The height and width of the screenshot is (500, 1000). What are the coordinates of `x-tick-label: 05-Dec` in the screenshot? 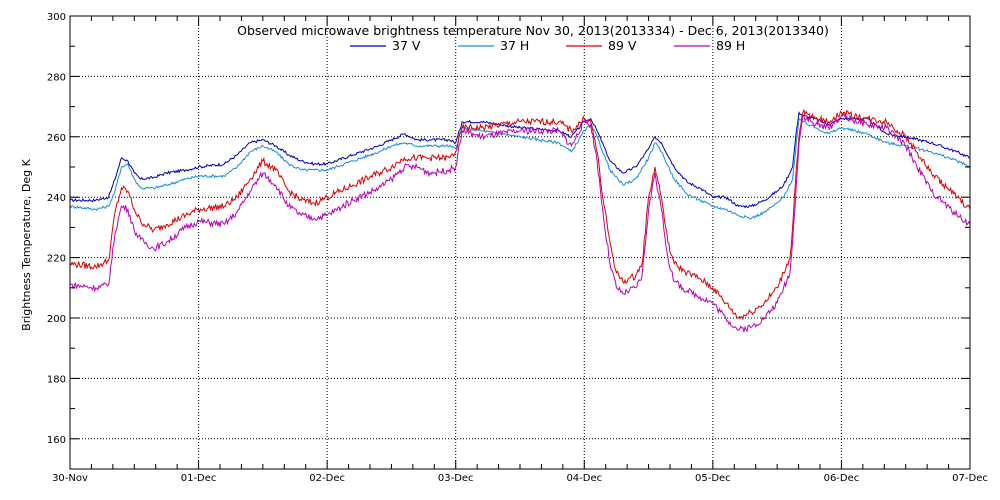 It's located at (713, 478).